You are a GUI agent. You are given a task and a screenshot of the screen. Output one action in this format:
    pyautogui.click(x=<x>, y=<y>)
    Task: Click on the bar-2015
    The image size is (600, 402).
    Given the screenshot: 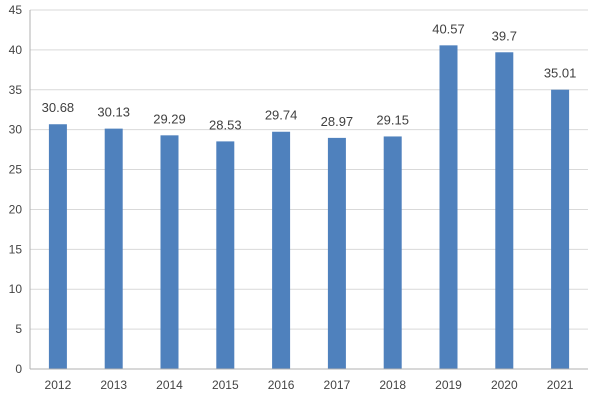 What is the action you would take?
    pyautogui.click(x=225, y=255)
    